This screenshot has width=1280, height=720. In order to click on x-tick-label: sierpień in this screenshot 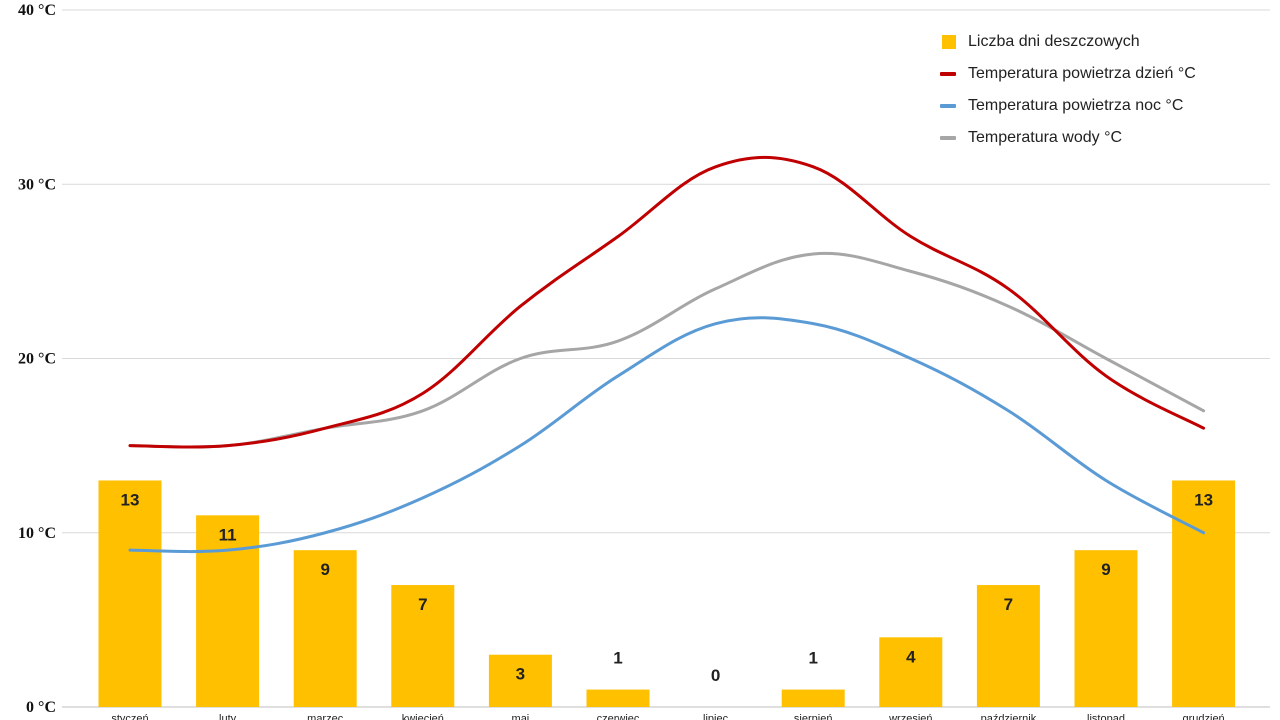, I will do `click(813, 716)`.